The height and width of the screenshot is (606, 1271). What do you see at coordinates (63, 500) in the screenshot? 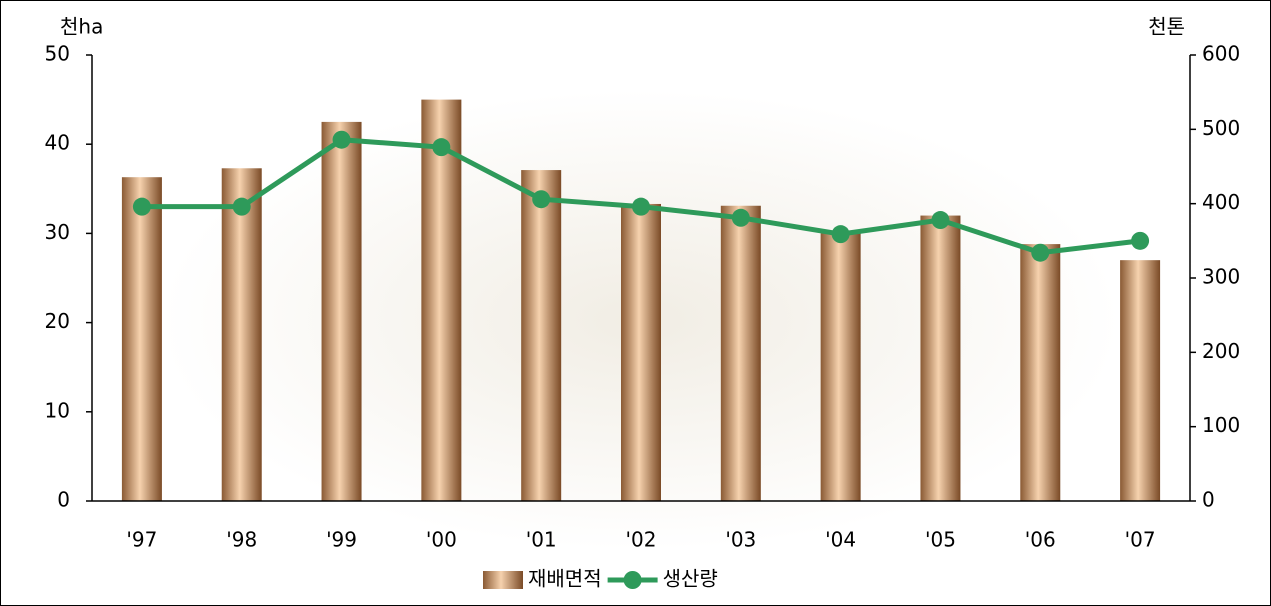
I see `y-tick-label: 0` at bounding box center [63, 500].